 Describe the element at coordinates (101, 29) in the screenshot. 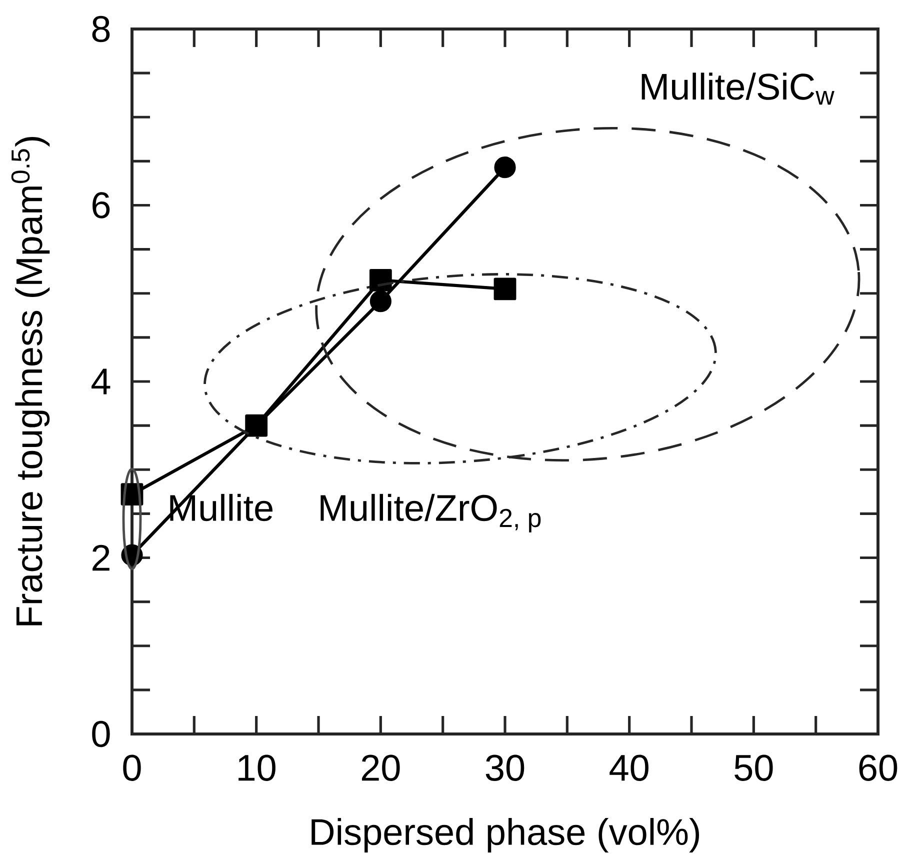

I see `y-tick-label: 8` at that location.